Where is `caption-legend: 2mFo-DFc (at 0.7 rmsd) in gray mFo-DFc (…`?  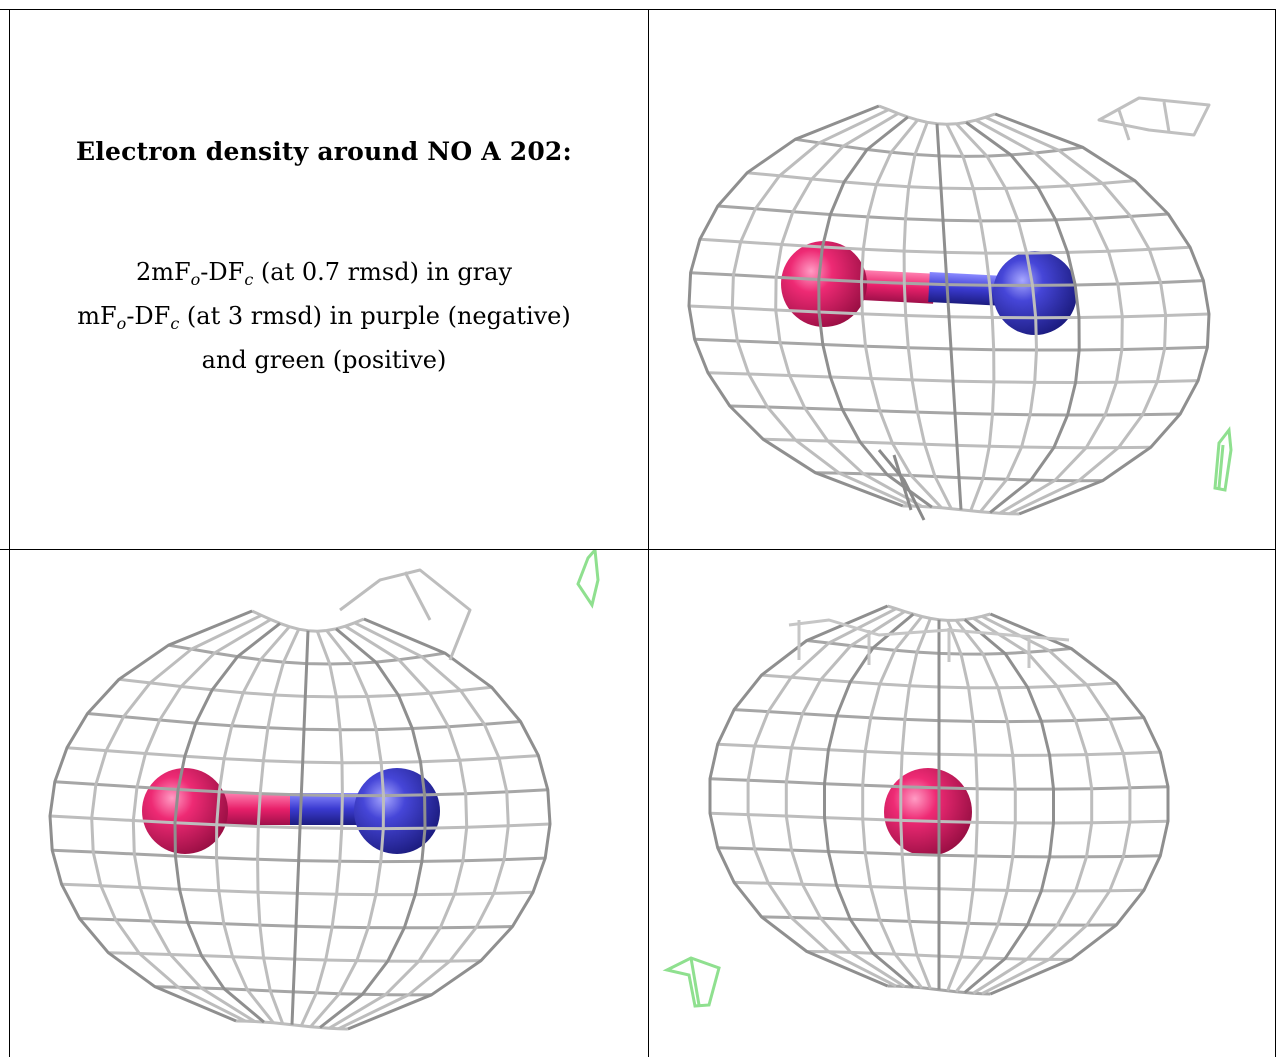 caption-legend: 2mFo-DFc (at 0.7 rmsd) in gray mFo-DFc (… is located at coordinates (324, 316).